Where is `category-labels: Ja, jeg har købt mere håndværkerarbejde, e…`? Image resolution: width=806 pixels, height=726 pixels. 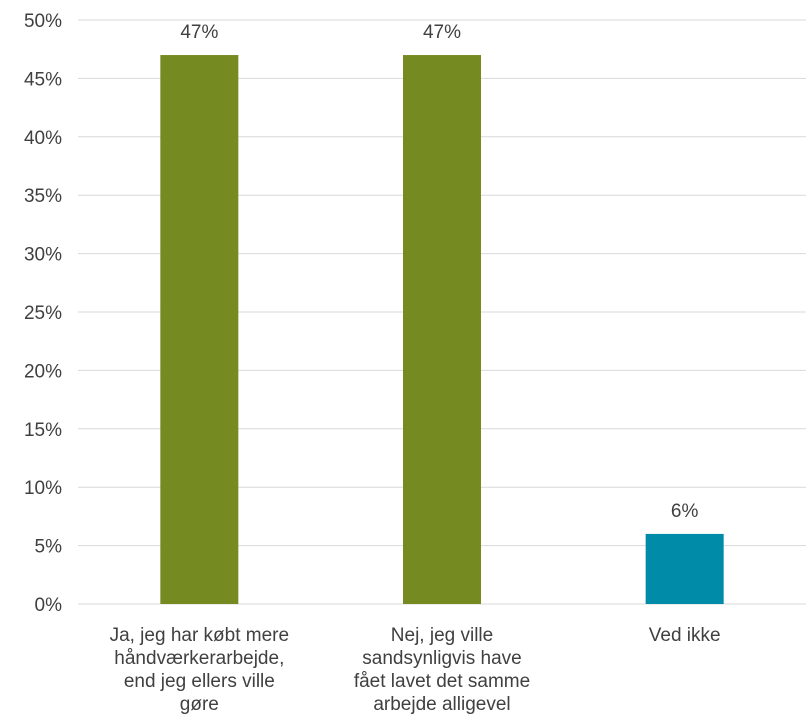
category-labels: Ja, jeg har købt mere håndværkerarbejde, e… is located at coordinates (415, 670).